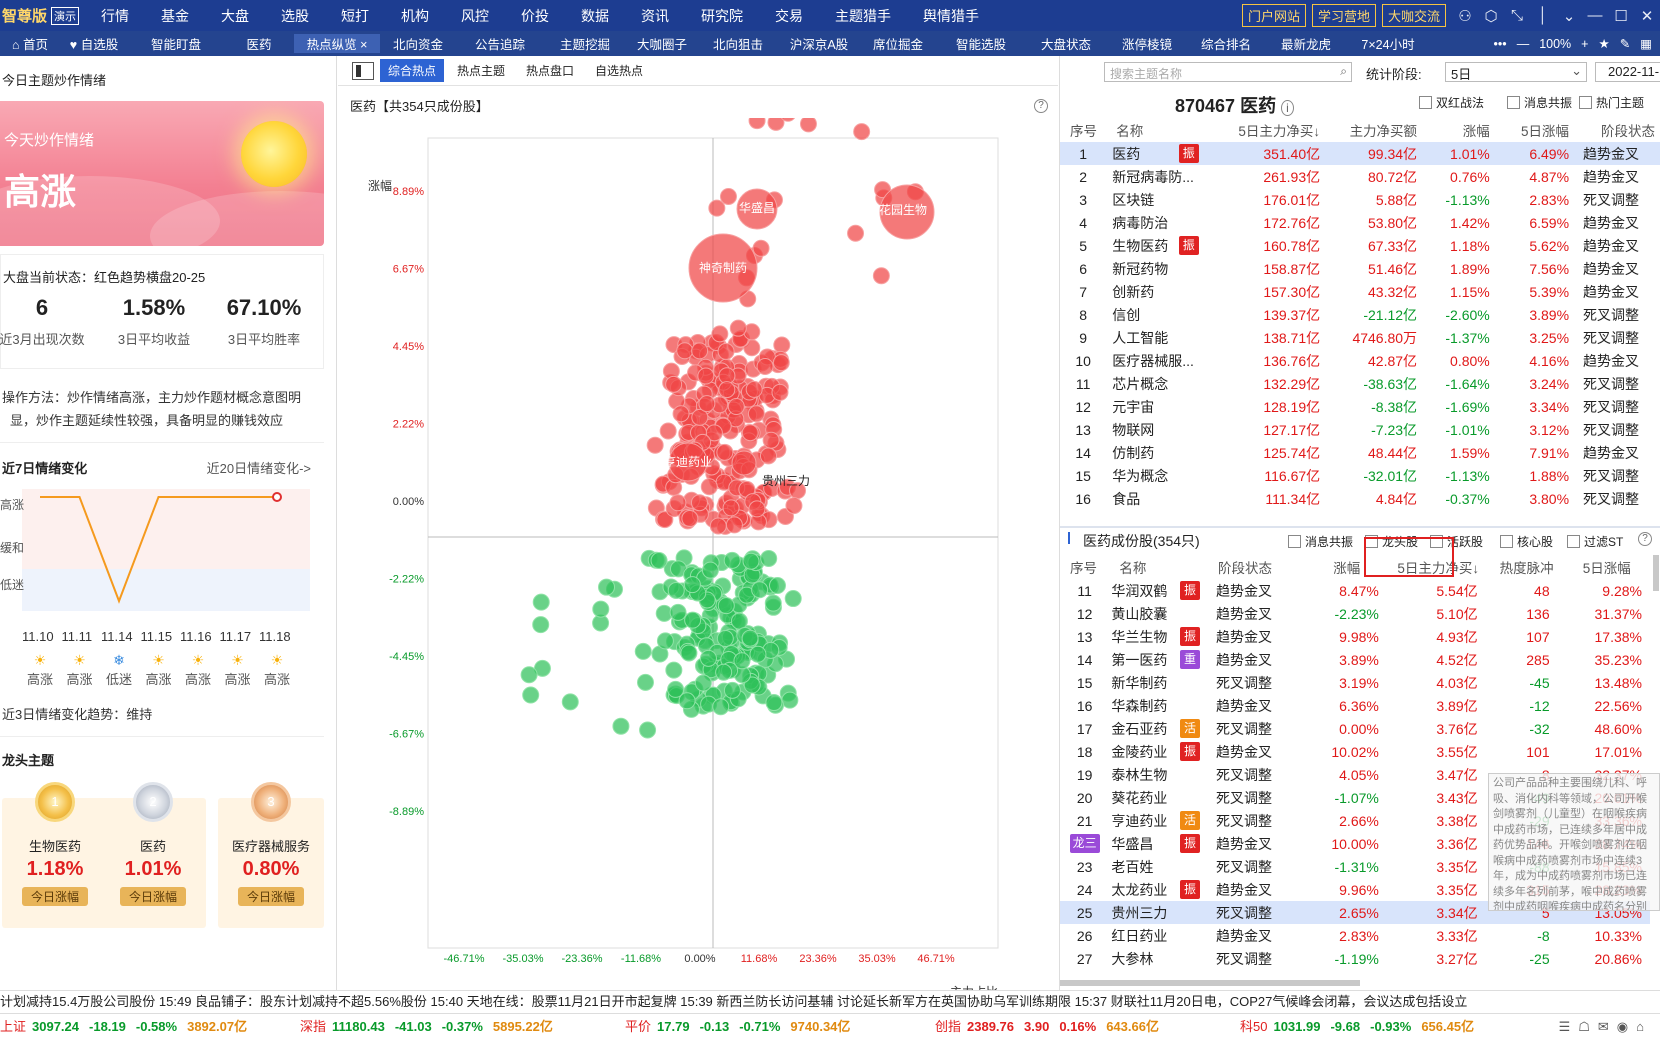 This screenshot has height=1040, width=1660. Describe the element at coordinates (1585, 43) in the screenshot. I see `zoom-in-icon: +` at that location.